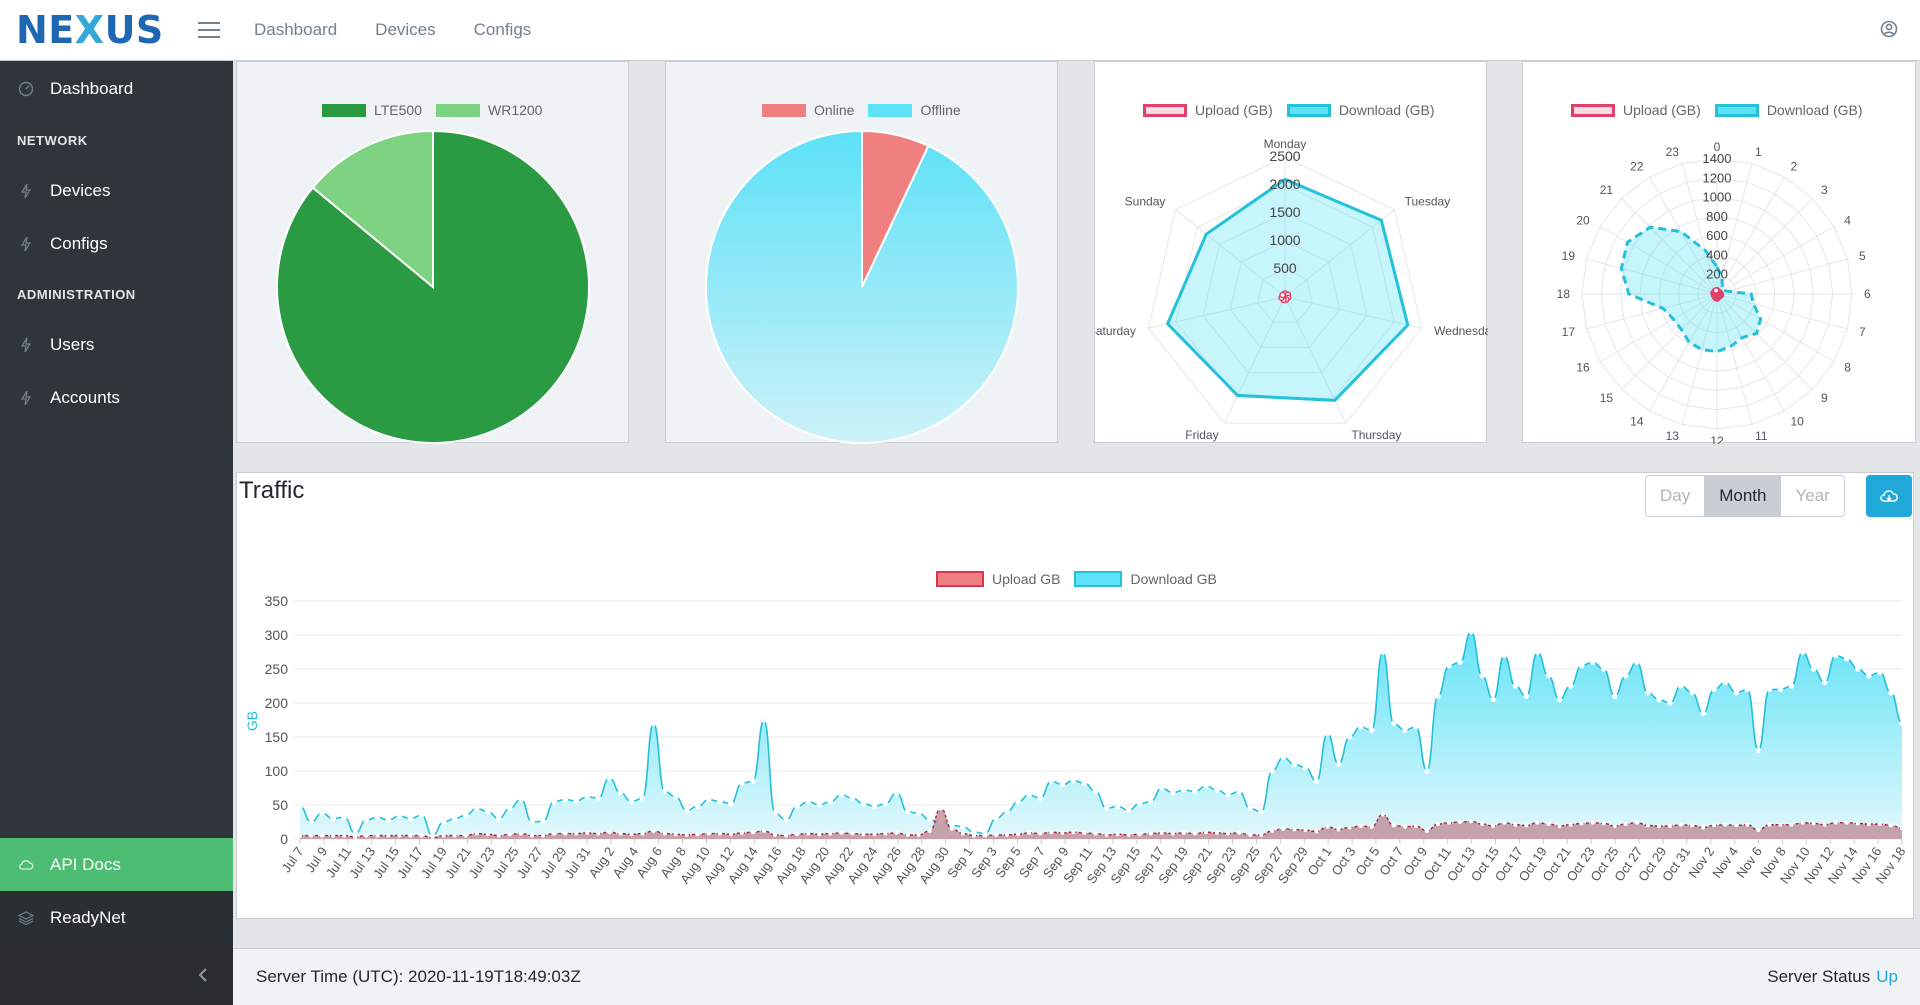 Image resolution: width=1920 pixels, height=1005 pixels. What do you see at coordinates (284, 839) in the screenshot?
I see `y-tick-label: 0` at bounding box center [284, 839].